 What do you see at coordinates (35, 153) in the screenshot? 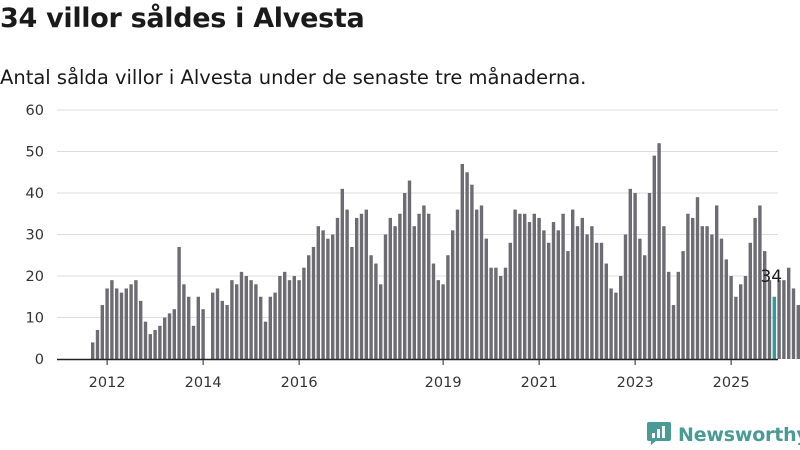
I see `y-tick-label: 50` at bounding box center [35, 153].